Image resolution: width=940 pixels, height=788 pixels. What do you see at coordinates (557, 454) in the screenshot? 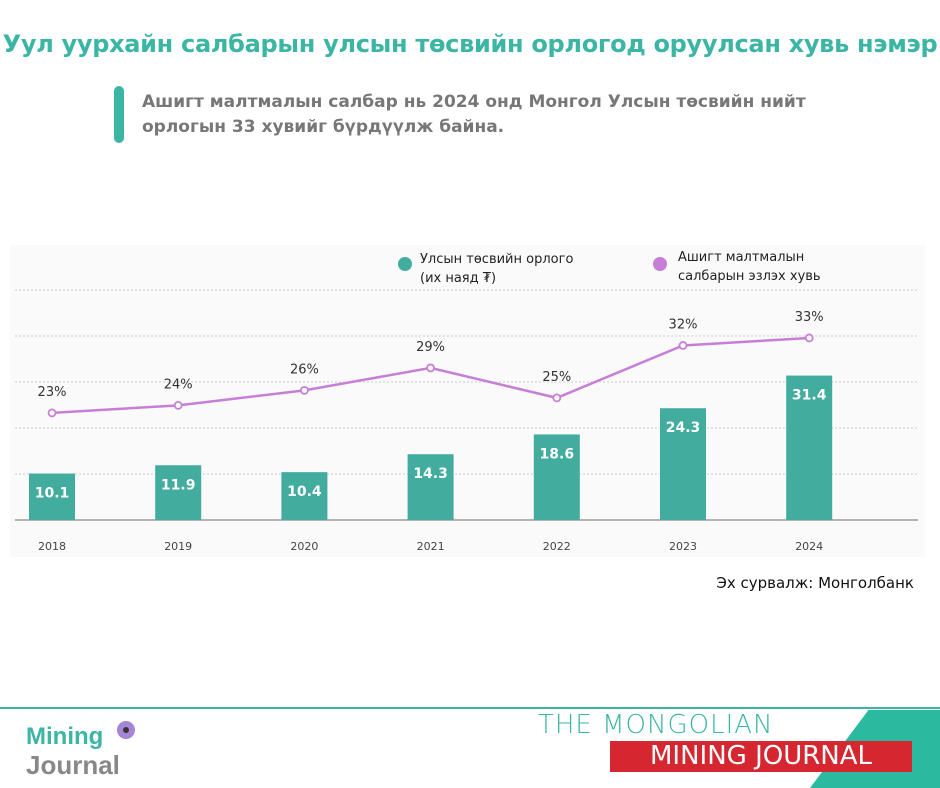
I see `bar-value-label: 18.6` at bounding box center [557, 454].